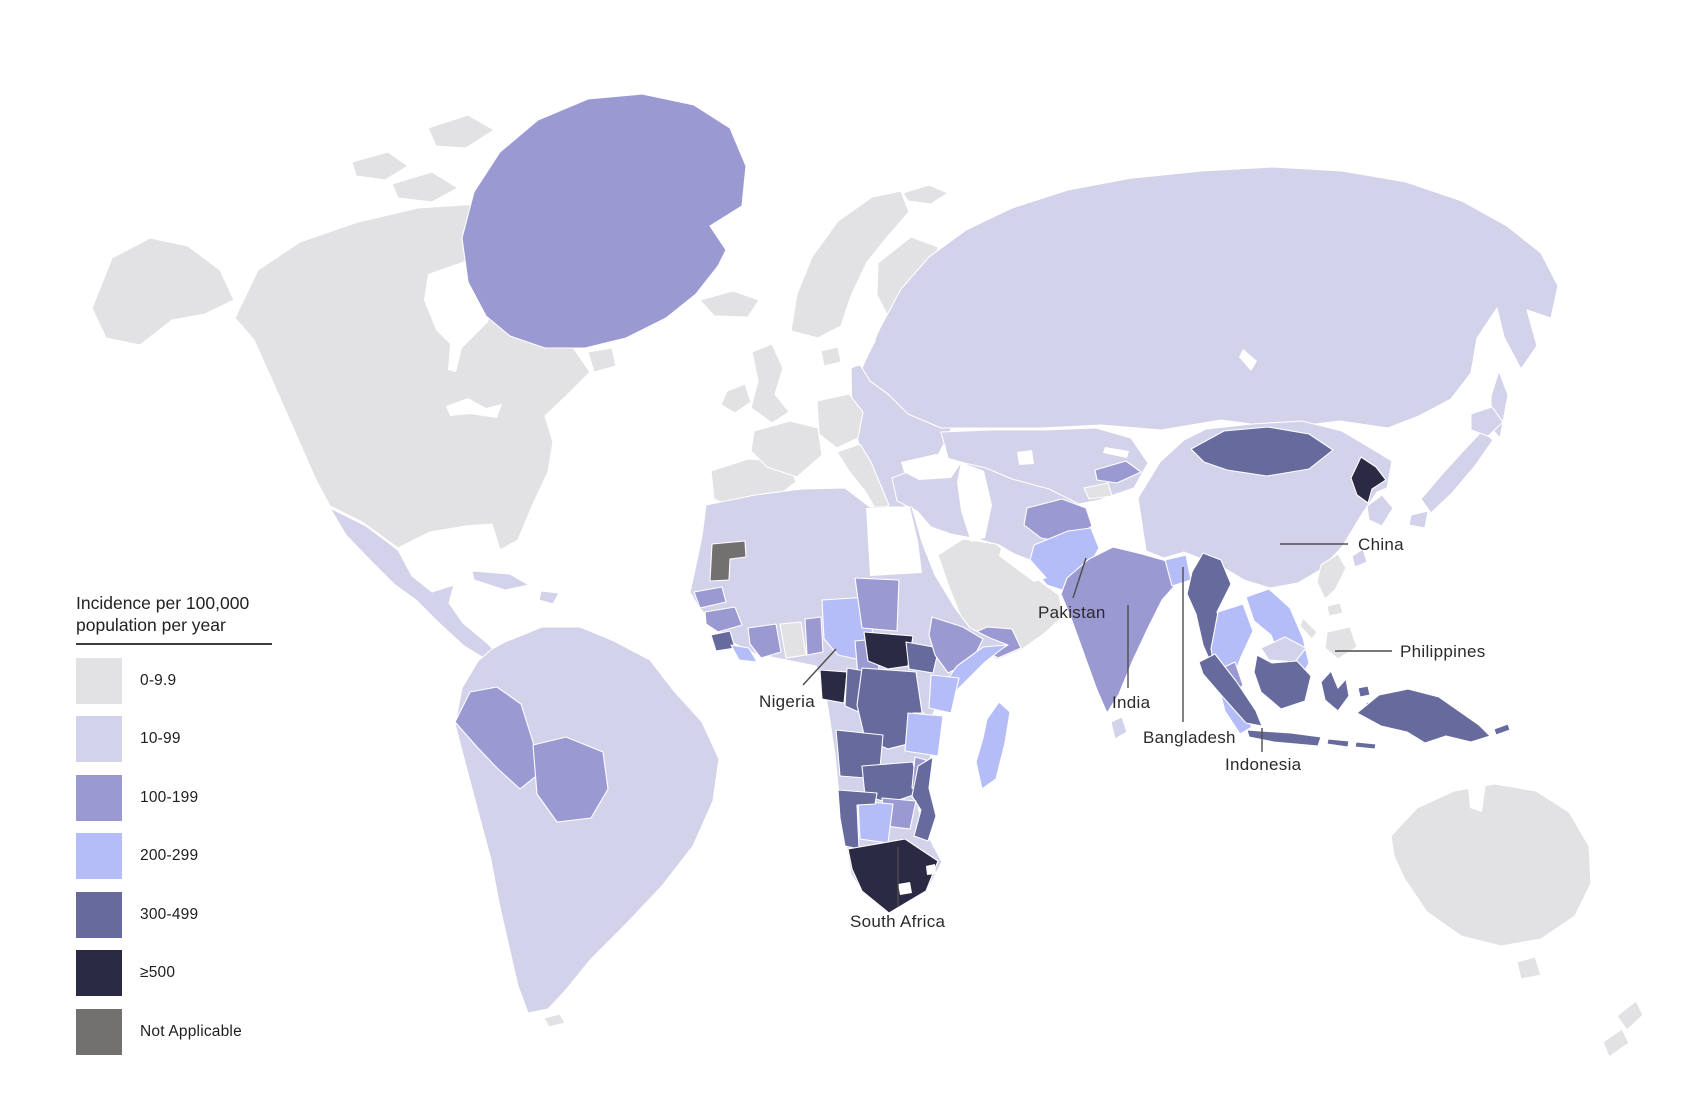 The width and height of the screenshot is (1700, 1100). Describe the element at coordinates (169, 855) in the screenshot. I see `legend-label-200-299: 200-299` at that location.